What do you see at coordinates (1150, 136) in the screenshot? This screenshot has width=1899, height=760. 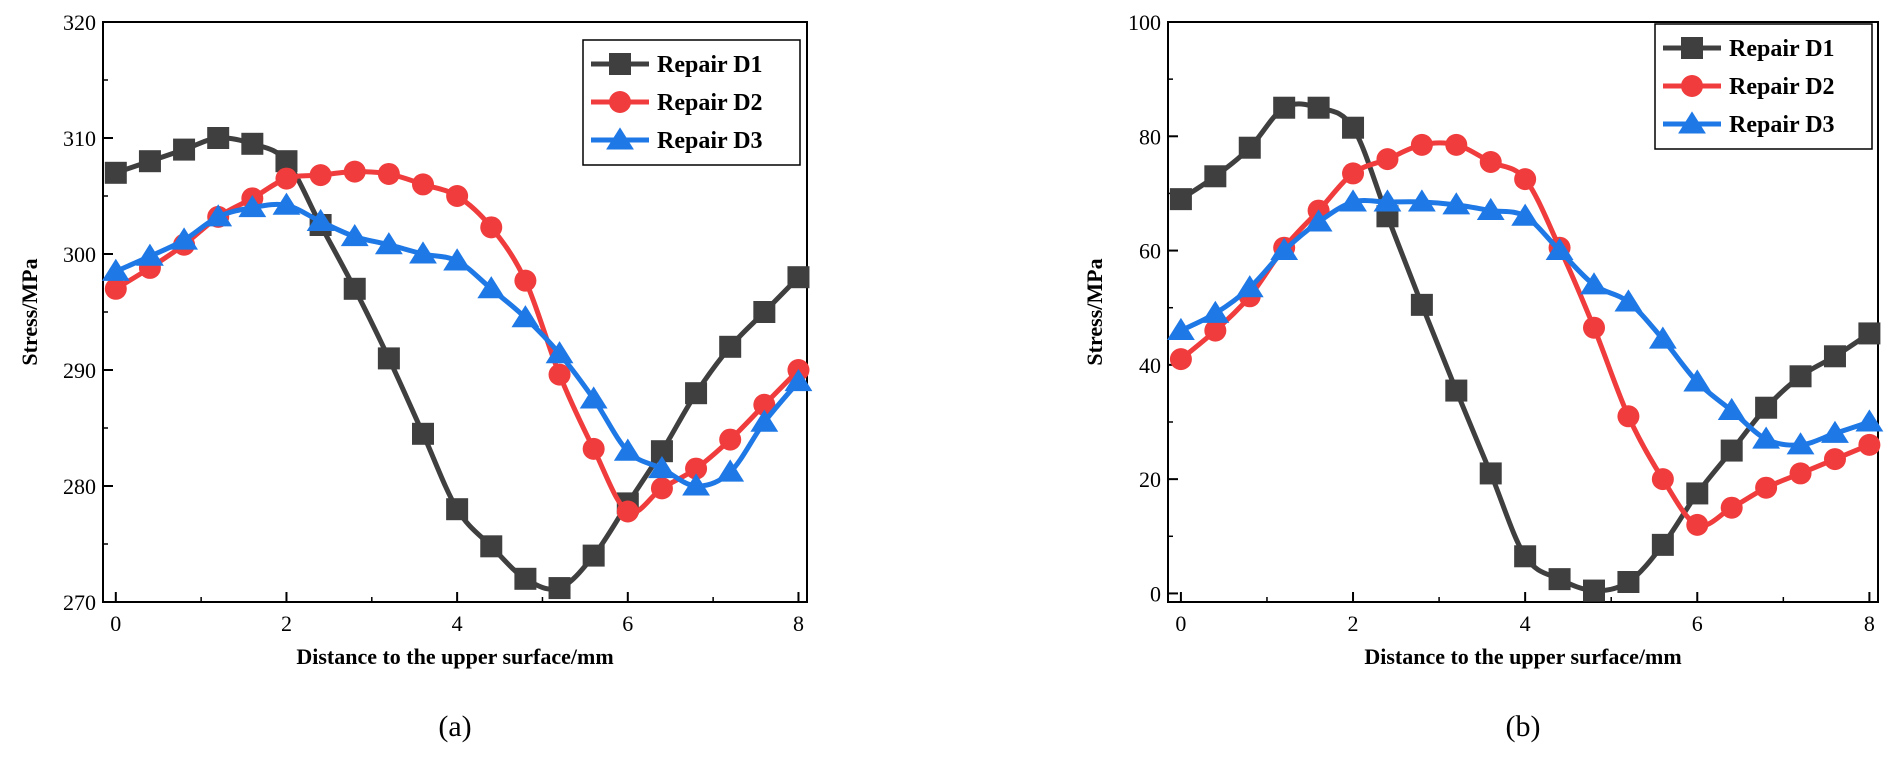 I see `y-tick-label: 80` at bounding box center [1150, 136].